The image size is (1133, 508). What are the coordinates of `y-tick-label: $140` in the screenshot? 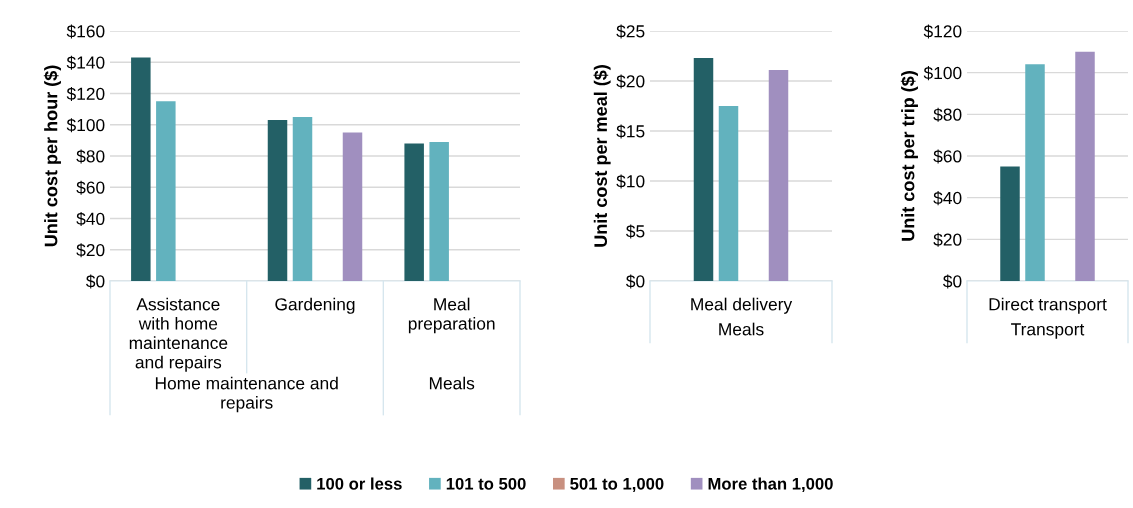 It's located at (85, 62).